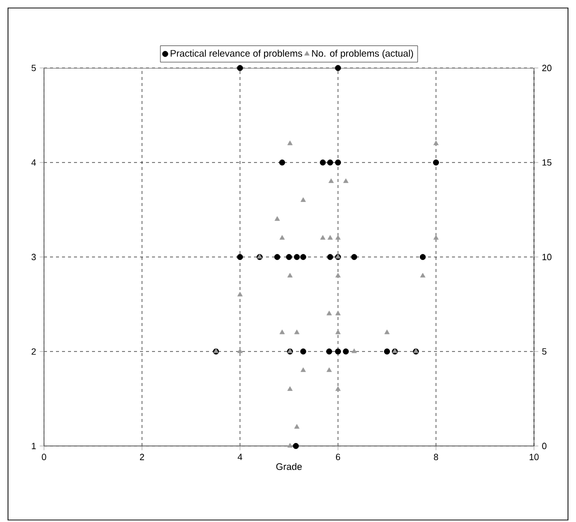 Image resolution: width=576 pixels, height=522 pixels. I want to click on y2-tick-label: 0, so click(544, 446).